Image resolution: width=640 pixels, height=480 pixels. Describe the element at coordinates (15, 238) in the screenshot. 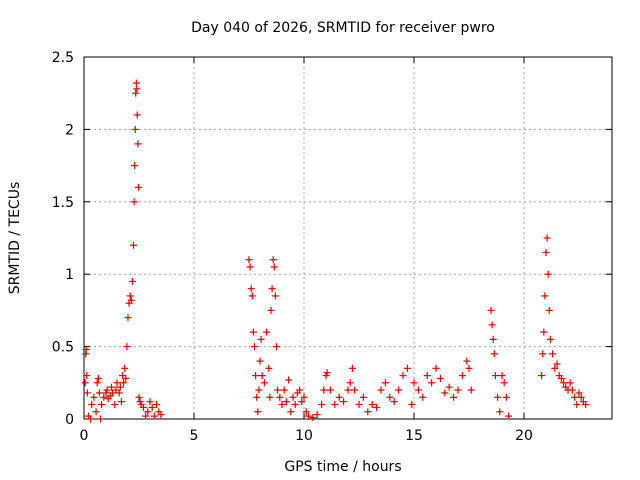

I see `y-axis-label: SRMTID / TECUs` at that location.